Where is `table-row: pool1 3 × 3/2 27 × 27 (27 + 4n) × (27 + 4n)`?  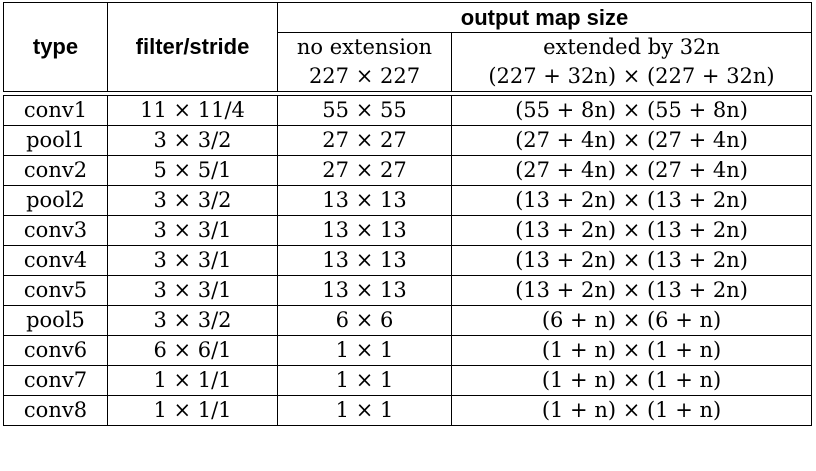 table-row: pool1 3 × 3/2 27 × 27 (27 + 4n) × (27 + 4n) is located at coordinates (408, 140).